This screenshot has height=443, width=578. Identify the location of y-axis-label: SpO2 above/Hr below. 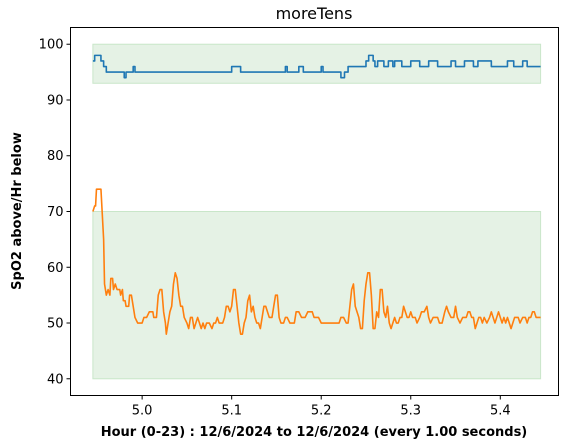
(17, 211).